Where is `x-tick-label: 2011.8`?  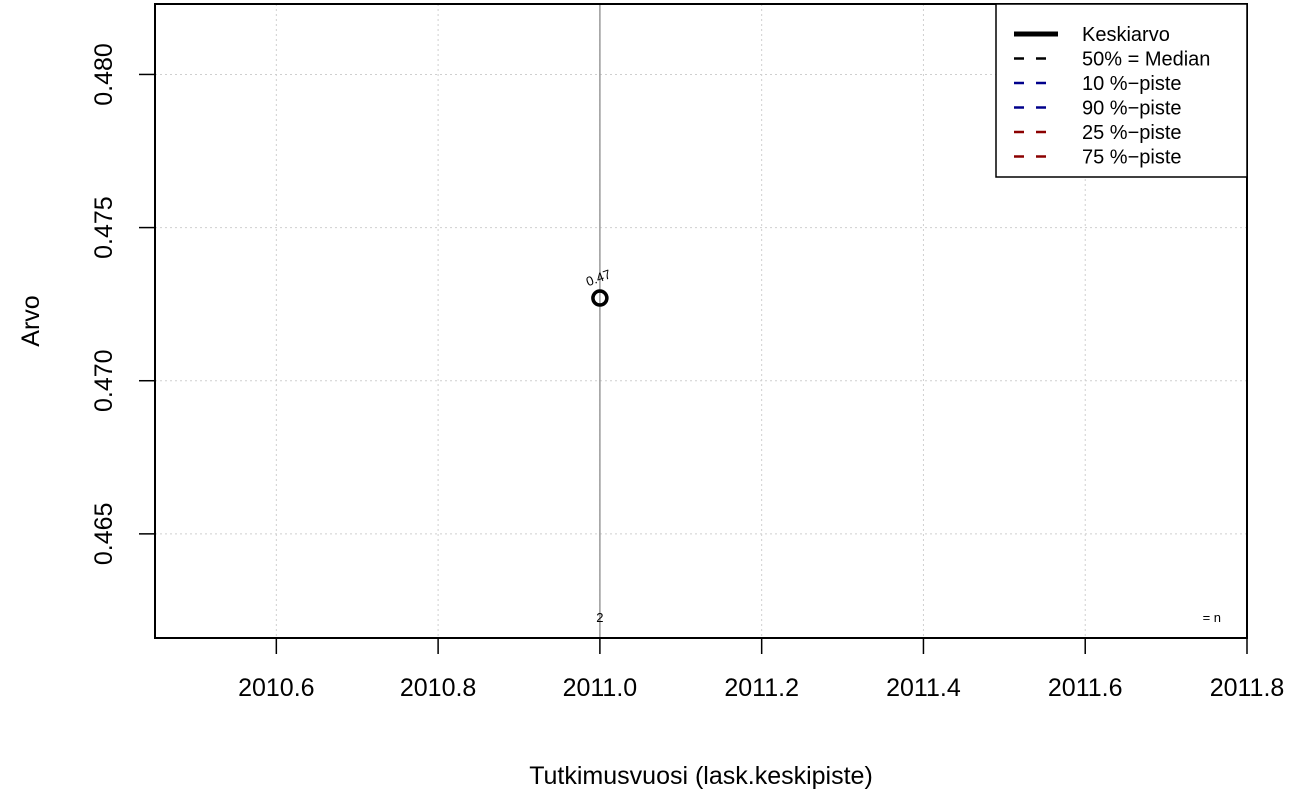 x-tick-label: 2011.8 is located at coordinates (1247, 688).